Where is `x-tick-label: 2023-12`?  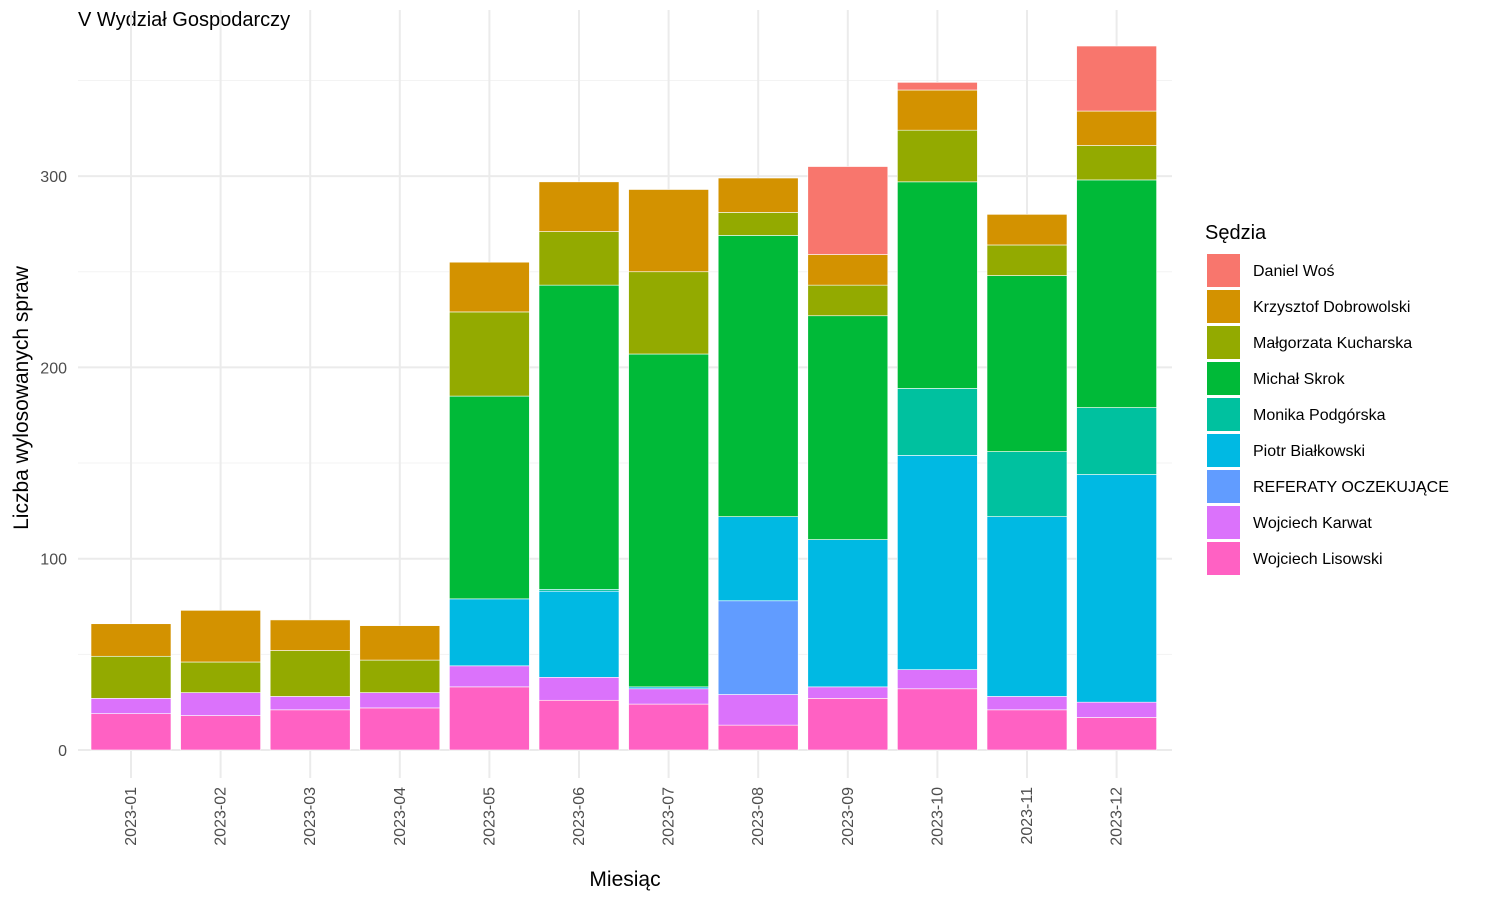 x-tick-label: 2023-12 is located at coordinates (1117, 816).